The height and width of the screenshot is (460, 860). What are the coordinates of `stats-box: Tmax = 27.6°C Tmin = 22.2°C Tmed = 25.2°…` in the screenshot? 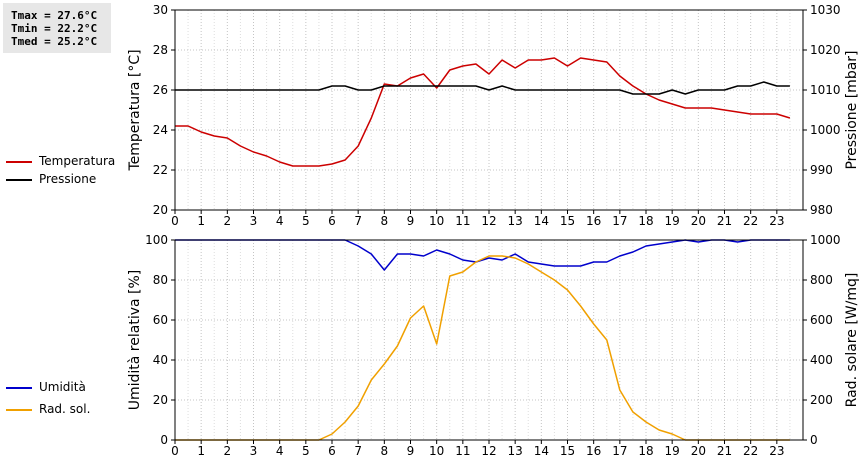 It's located at (57, 28).